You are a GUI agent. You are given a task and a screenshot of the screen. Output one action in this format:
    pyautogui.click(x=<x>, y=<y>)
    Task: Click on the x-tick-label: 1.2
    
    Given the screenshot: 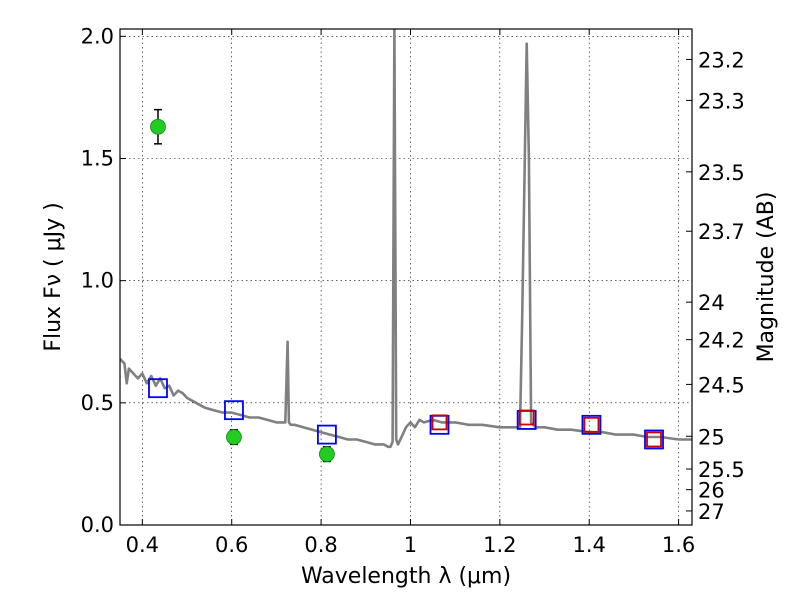 What is the action you would take?
    pyautogui.click(x=499, y=545)
    